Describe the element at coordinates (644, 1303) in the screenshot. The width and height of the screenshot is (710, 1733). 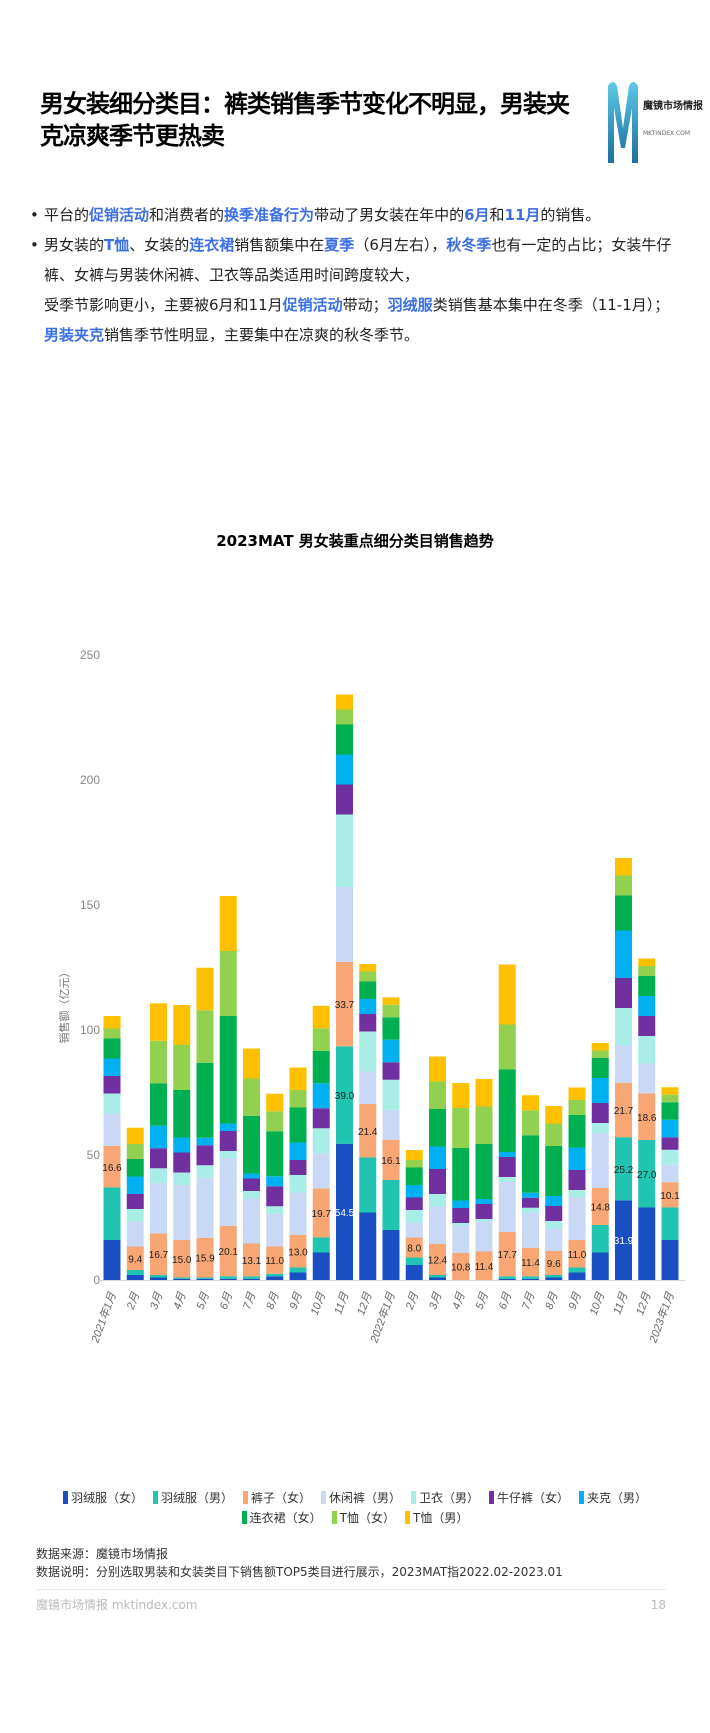
I see `x-tick-label: 12月` at that location.